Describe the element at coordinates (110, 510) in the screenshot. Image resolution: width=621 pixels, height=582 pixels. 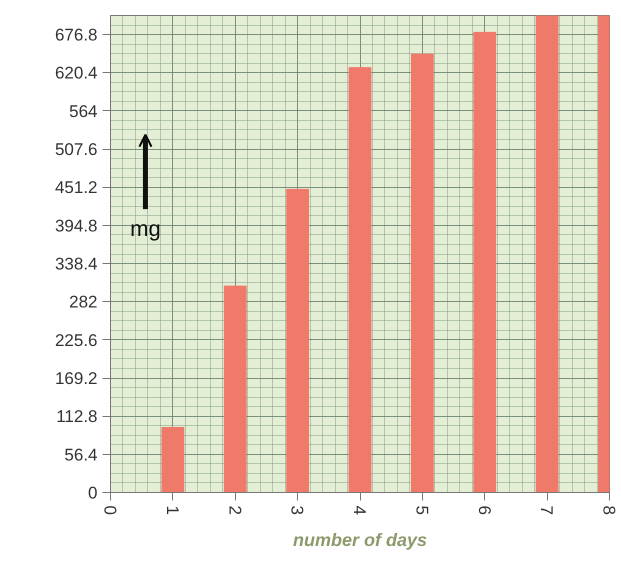
I see `x-tick-label: 0` at that location.